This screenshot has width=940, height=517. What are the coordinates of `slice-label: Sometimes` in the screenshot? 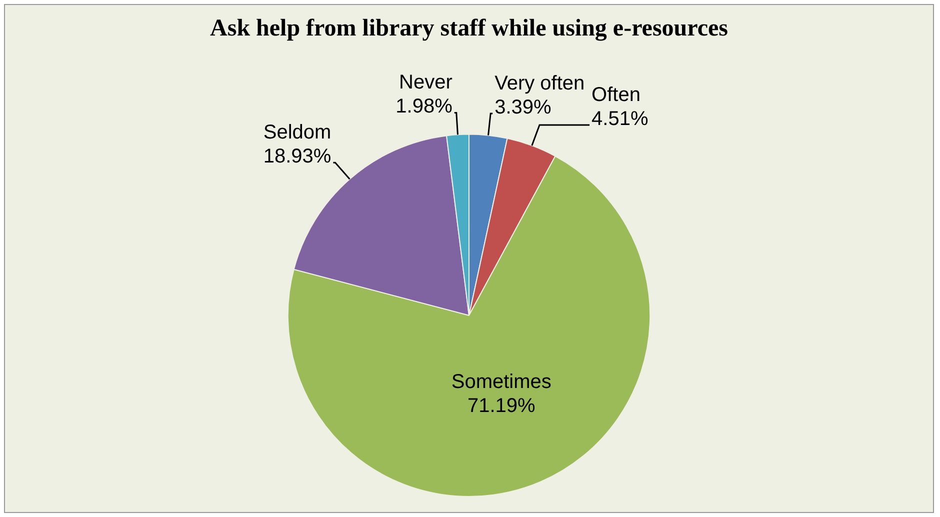 It's located at (501, 382).